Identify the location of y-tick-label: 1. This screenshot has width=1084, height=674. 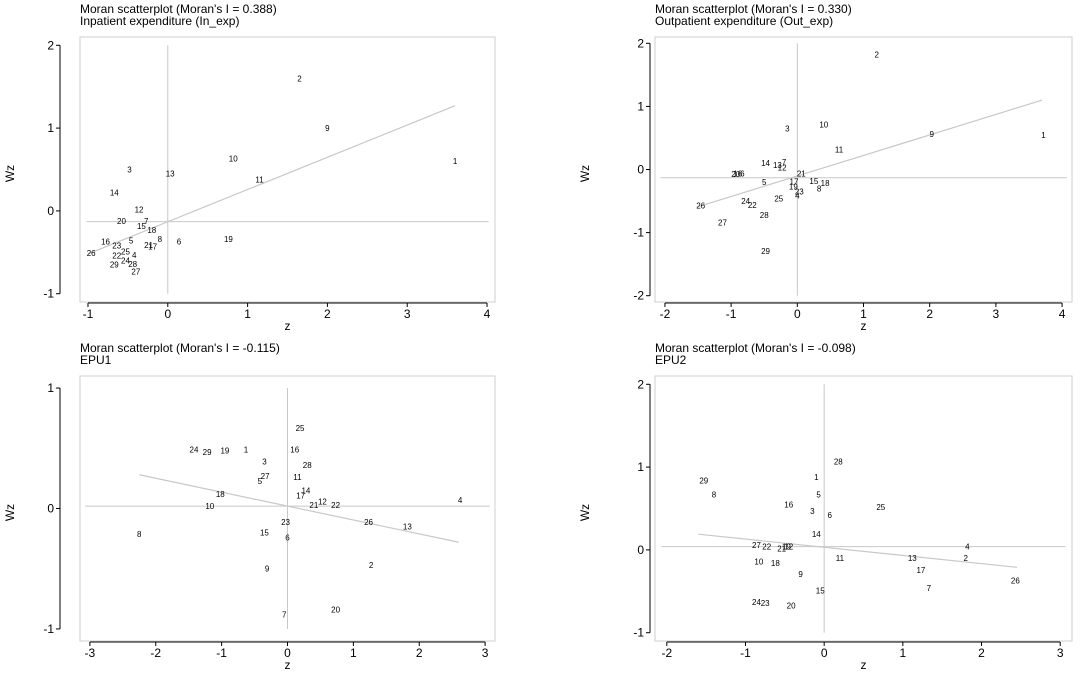
(640, 467).